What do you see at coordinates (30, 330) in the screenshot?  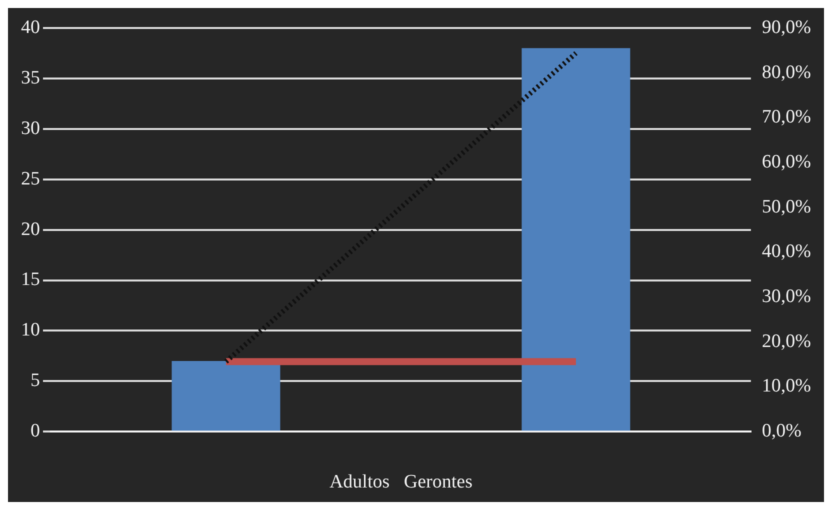 I see `y-tick-label: 10` at bounding box center [30, 330].